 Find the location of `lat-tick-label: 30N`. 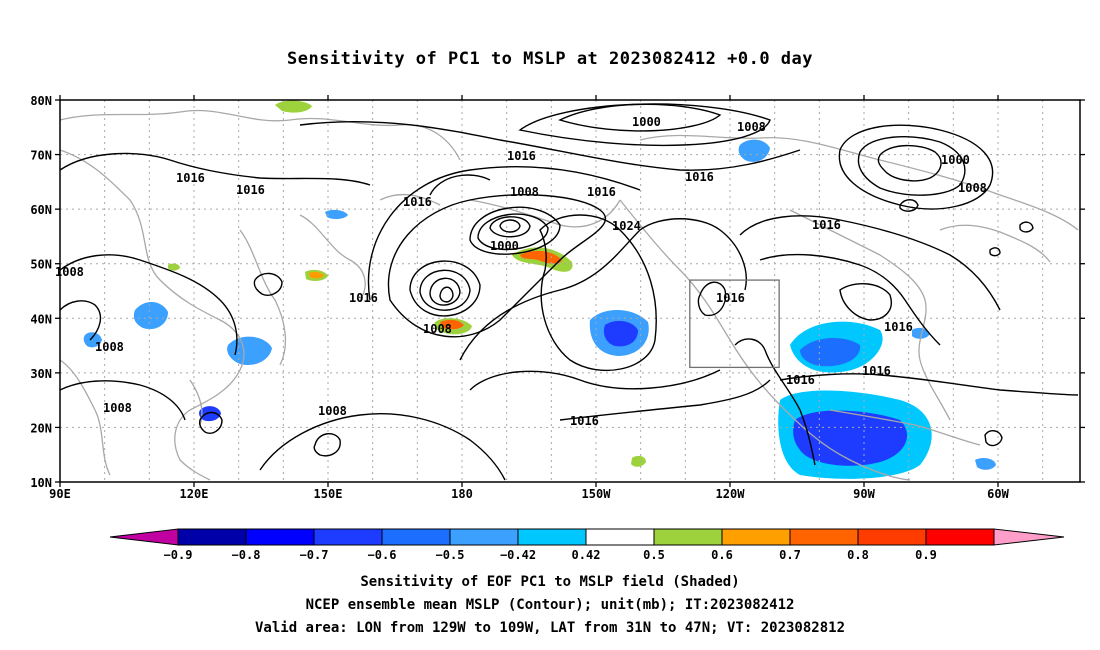

lat-tick-label: 30N is located at coordinates (41, 374).